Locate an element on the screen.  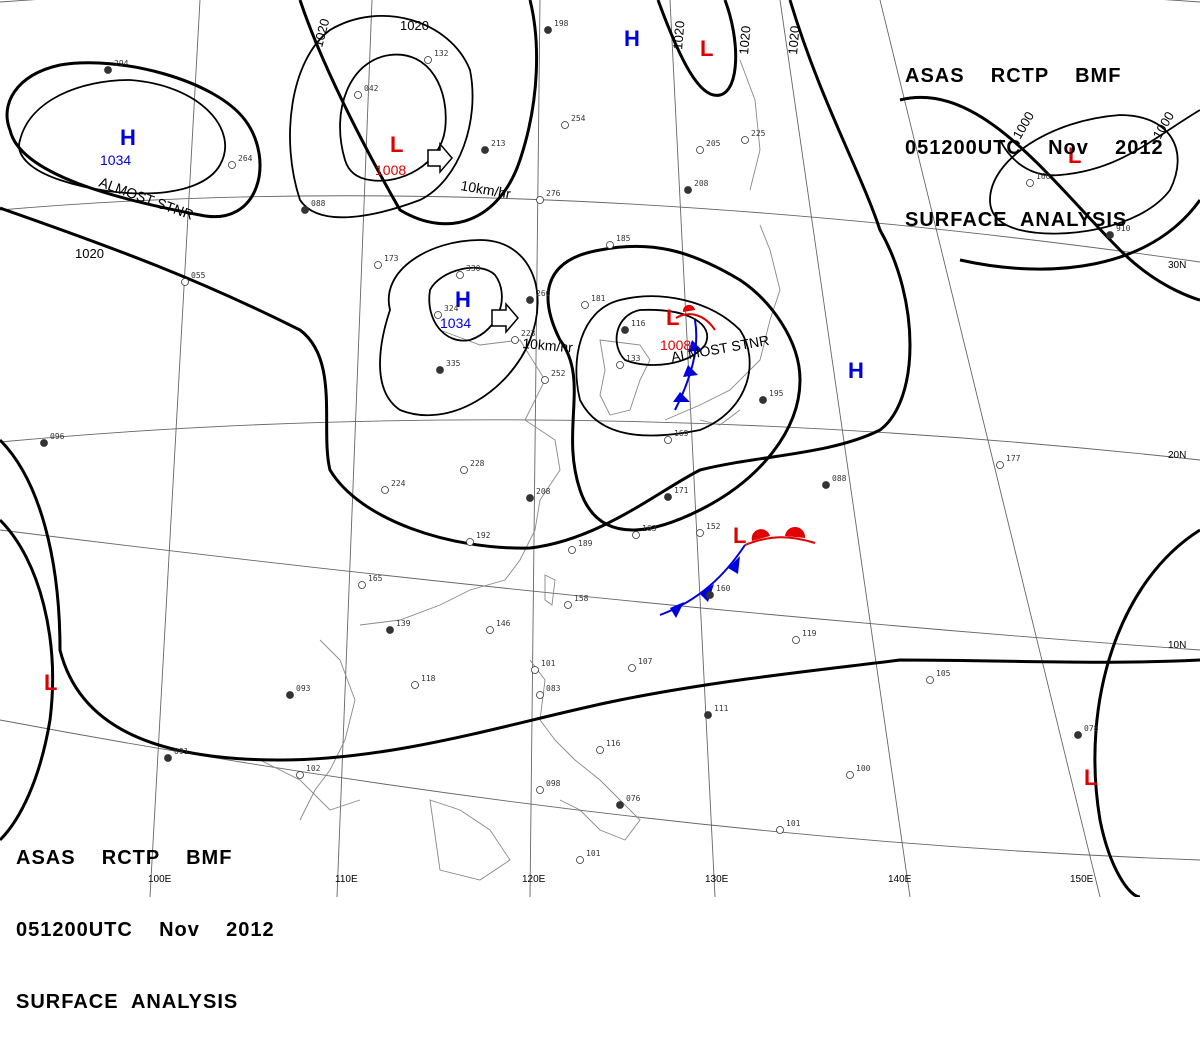
station-pressure-value: 198 is located at coordinates (561, 23).